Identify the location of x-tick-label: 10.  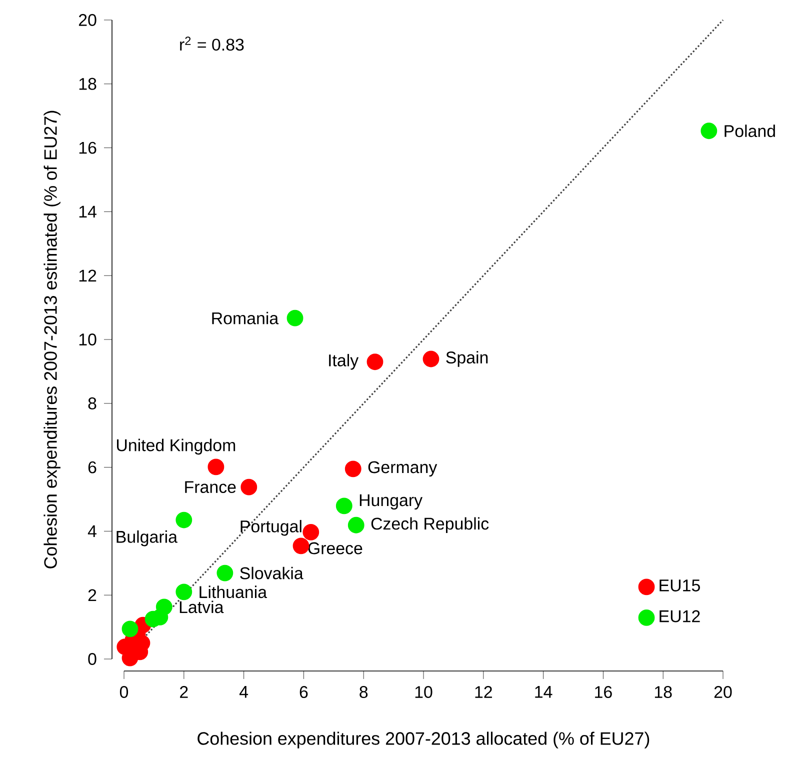
(423, 692).